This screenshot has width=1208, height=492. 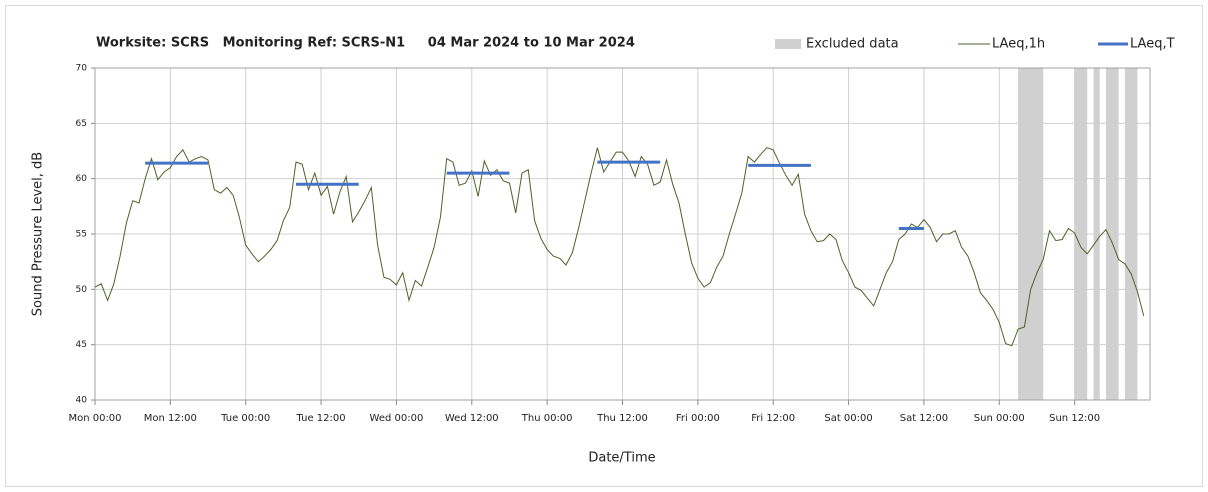 I want to click on x-tick-label: Sun 00:00, so click(x=999, y=418).